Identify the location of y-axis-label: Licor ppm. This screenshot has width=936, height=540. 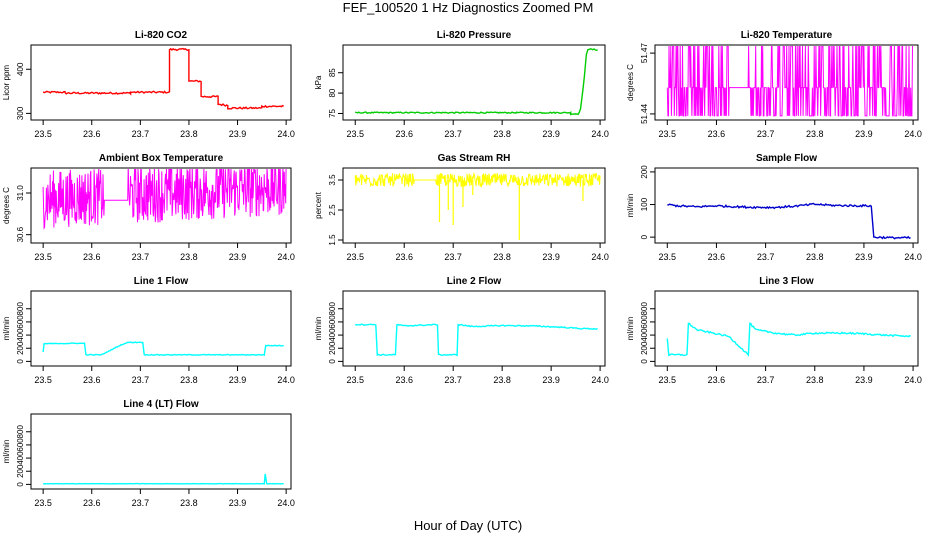
(6, 82).